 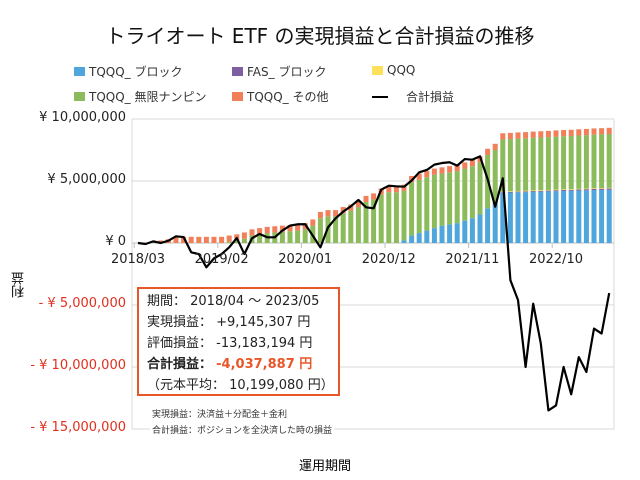 What do you see at coordinates (82, 117) in the screenshot?
I see `y-tick-label: ¥ 10,000,000` at bounding box center [82, 117].